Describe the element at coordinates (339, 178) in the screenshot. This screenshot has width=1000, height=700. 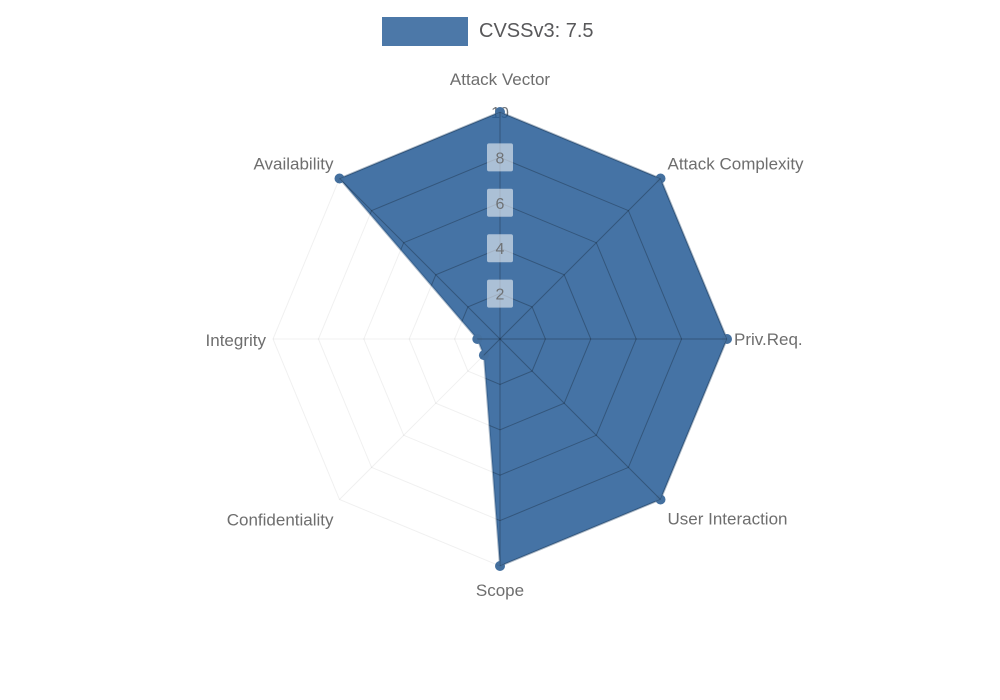
I see `data-point-availability` at that location.